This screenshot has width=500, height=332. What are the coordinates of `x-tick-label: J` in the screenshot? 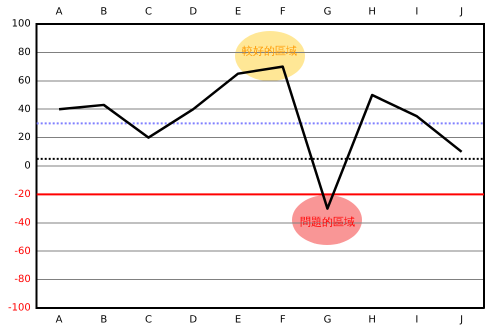 It's located at (461, 12).